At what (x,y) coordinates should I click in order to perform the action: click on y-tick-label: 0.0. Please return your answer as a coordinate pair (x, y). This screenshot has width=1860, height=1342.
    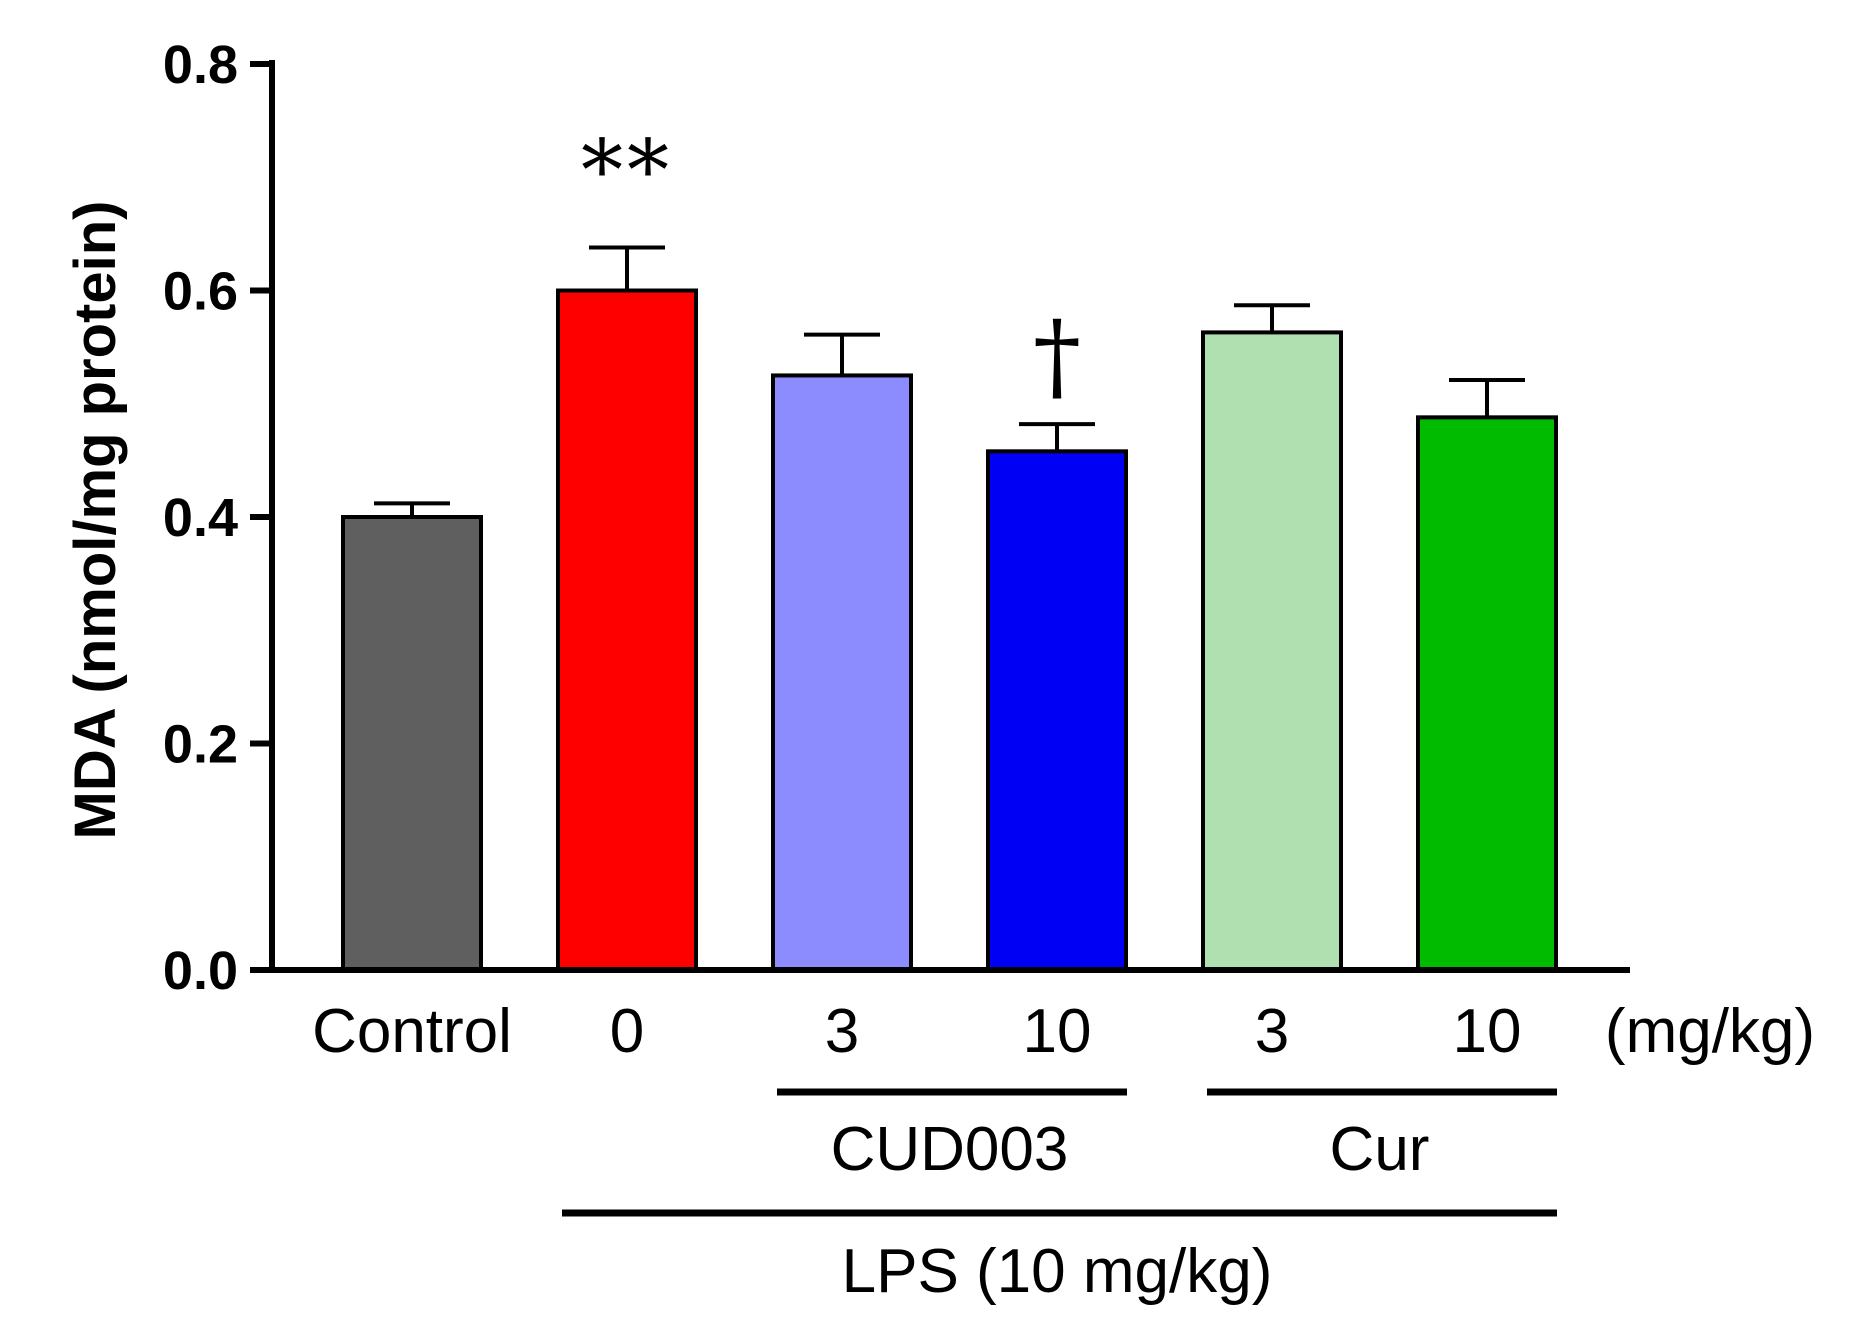
    Looking at the image, I should click on (200, 971).